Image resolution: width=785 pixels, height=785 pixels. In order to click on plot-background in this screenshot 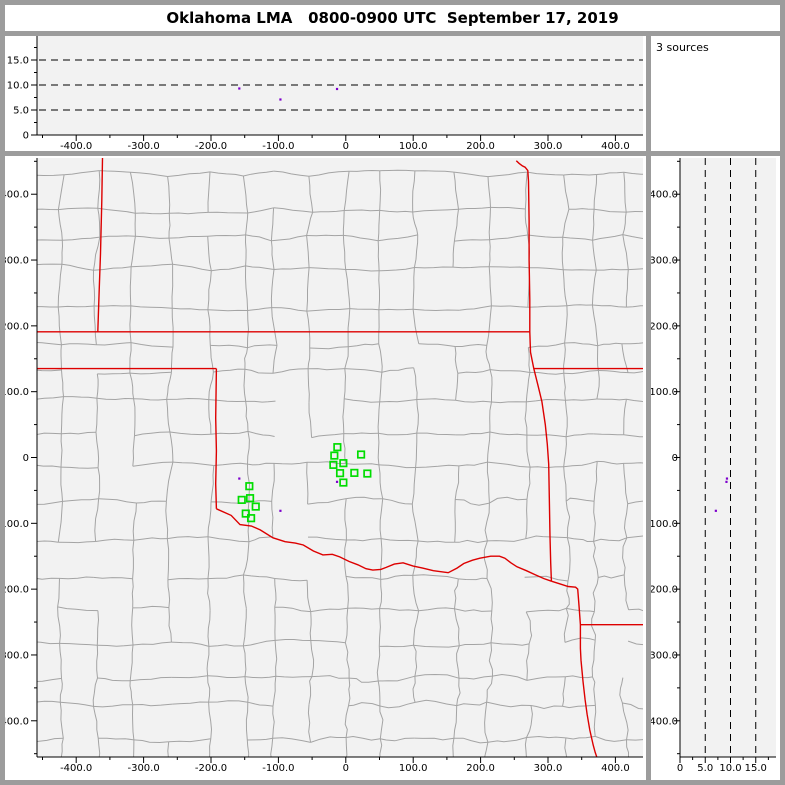, I will do `click(728, 457)`.